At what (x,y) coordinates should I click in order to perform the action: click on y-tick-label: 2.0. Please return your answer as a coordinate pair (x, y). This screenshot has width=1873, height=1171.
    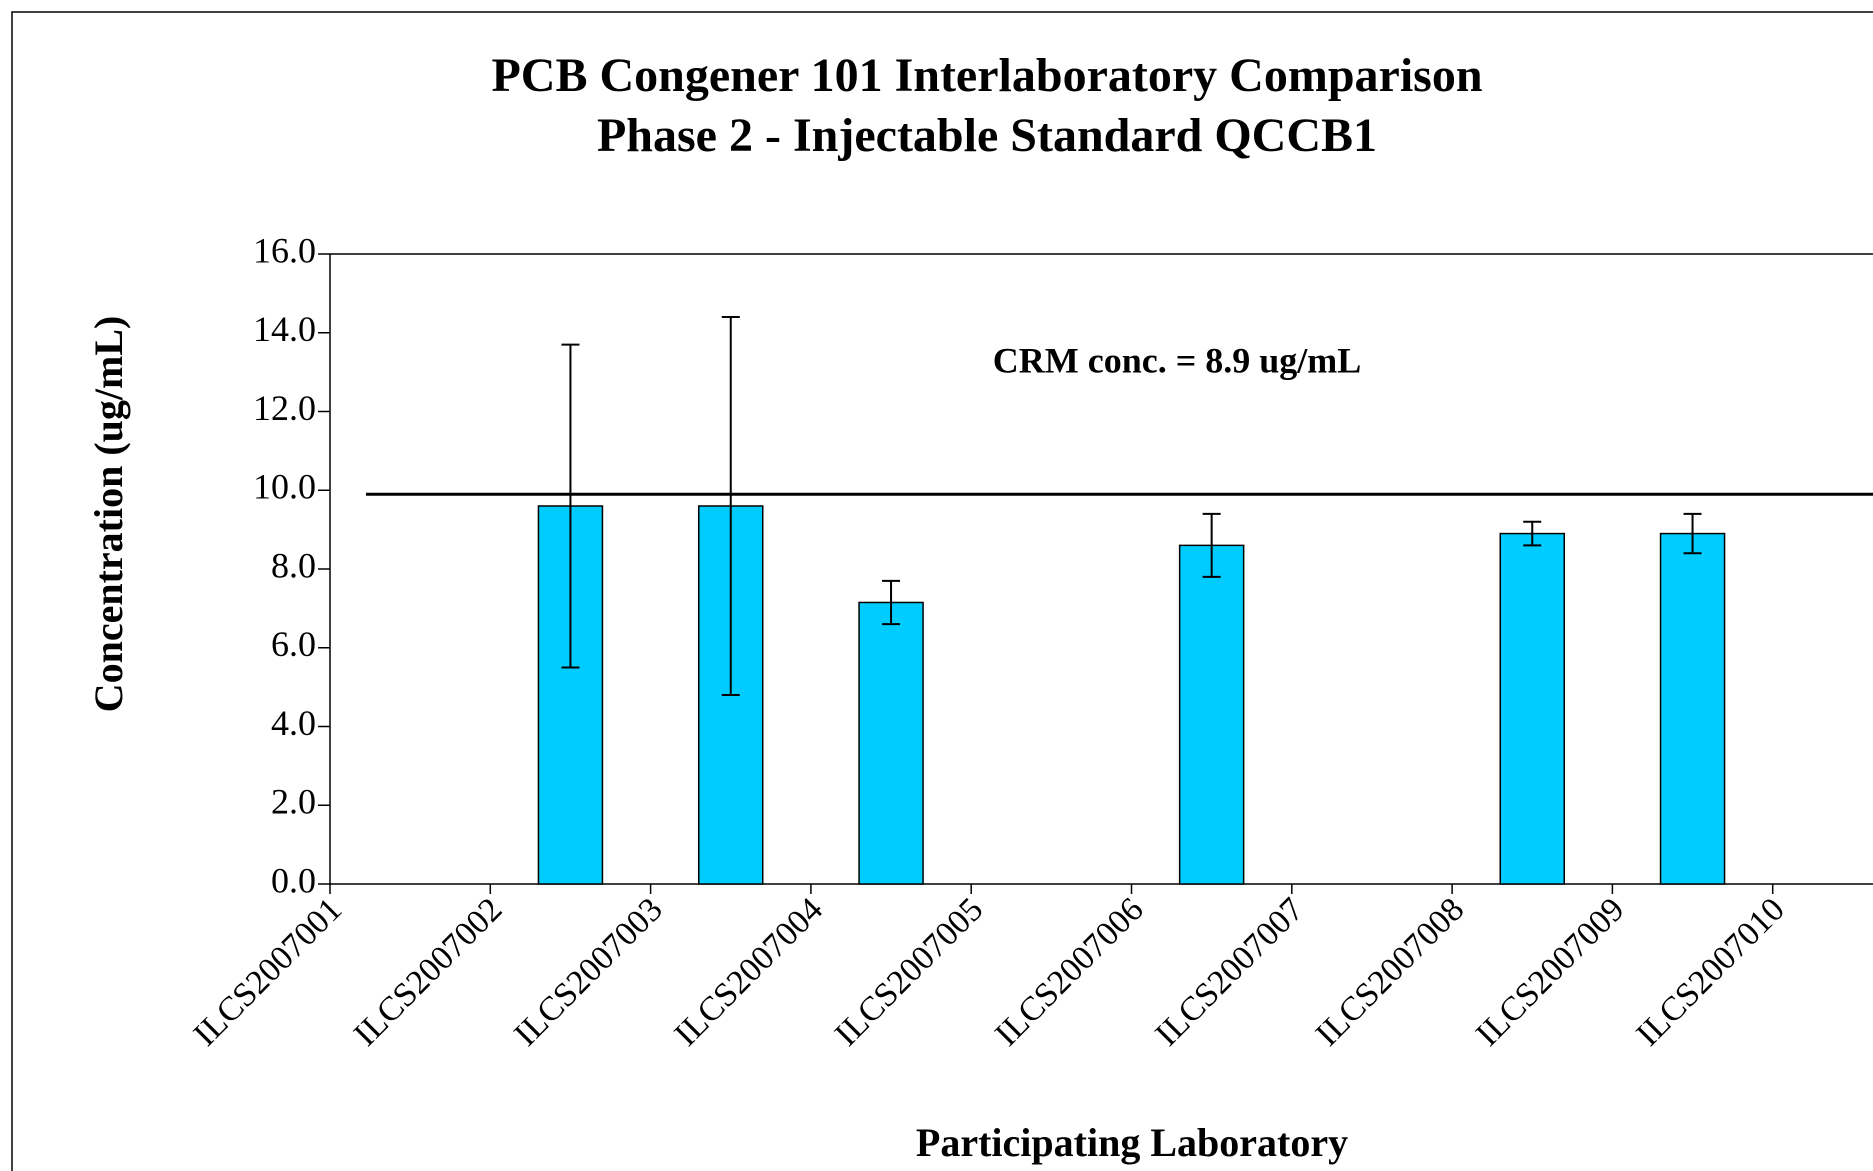
    Looking at the image, I should click on (293, 802).